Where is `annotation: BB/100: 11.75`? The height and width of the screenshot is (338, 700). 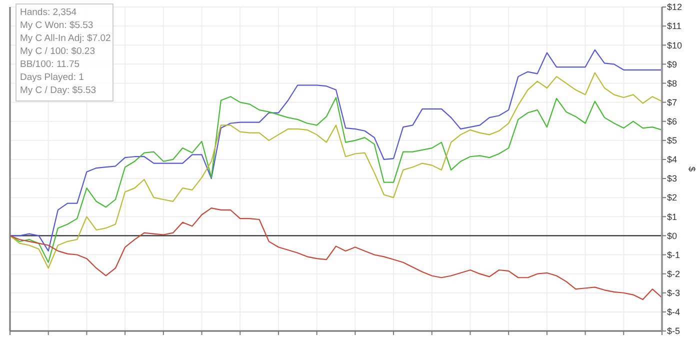
annotation: BB/100: 11.75 is located at coordinates (50, 64).